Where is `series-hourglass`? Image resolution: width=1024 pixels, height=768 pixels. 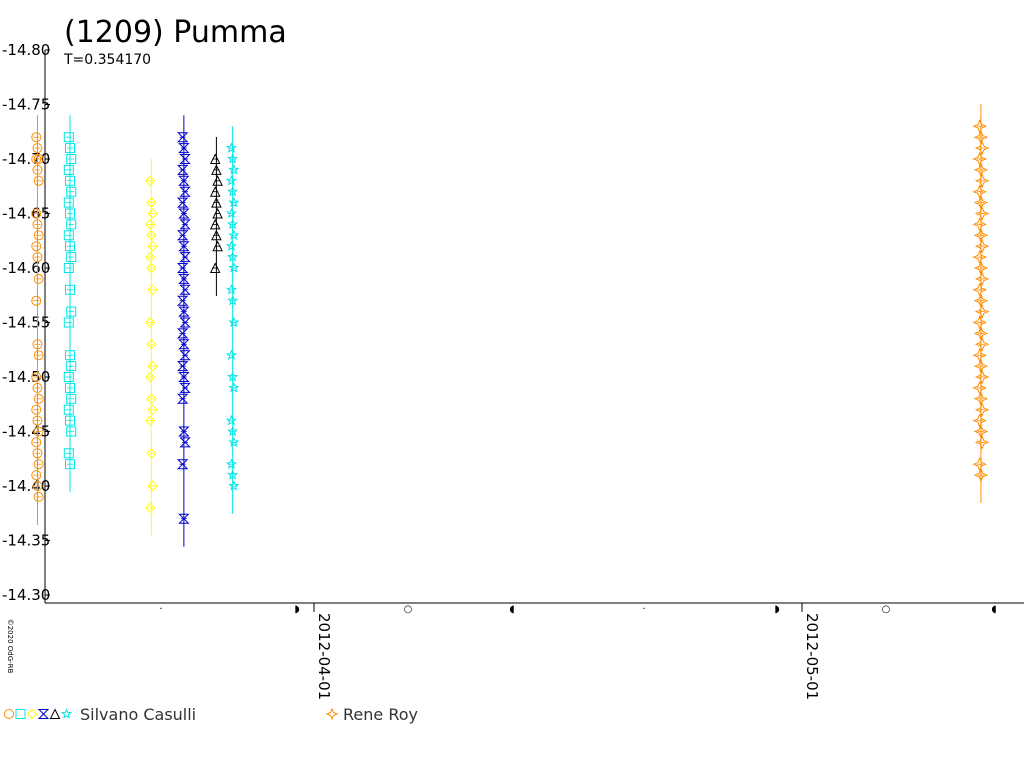
series-hourglass is located at coordinates (183, 331).